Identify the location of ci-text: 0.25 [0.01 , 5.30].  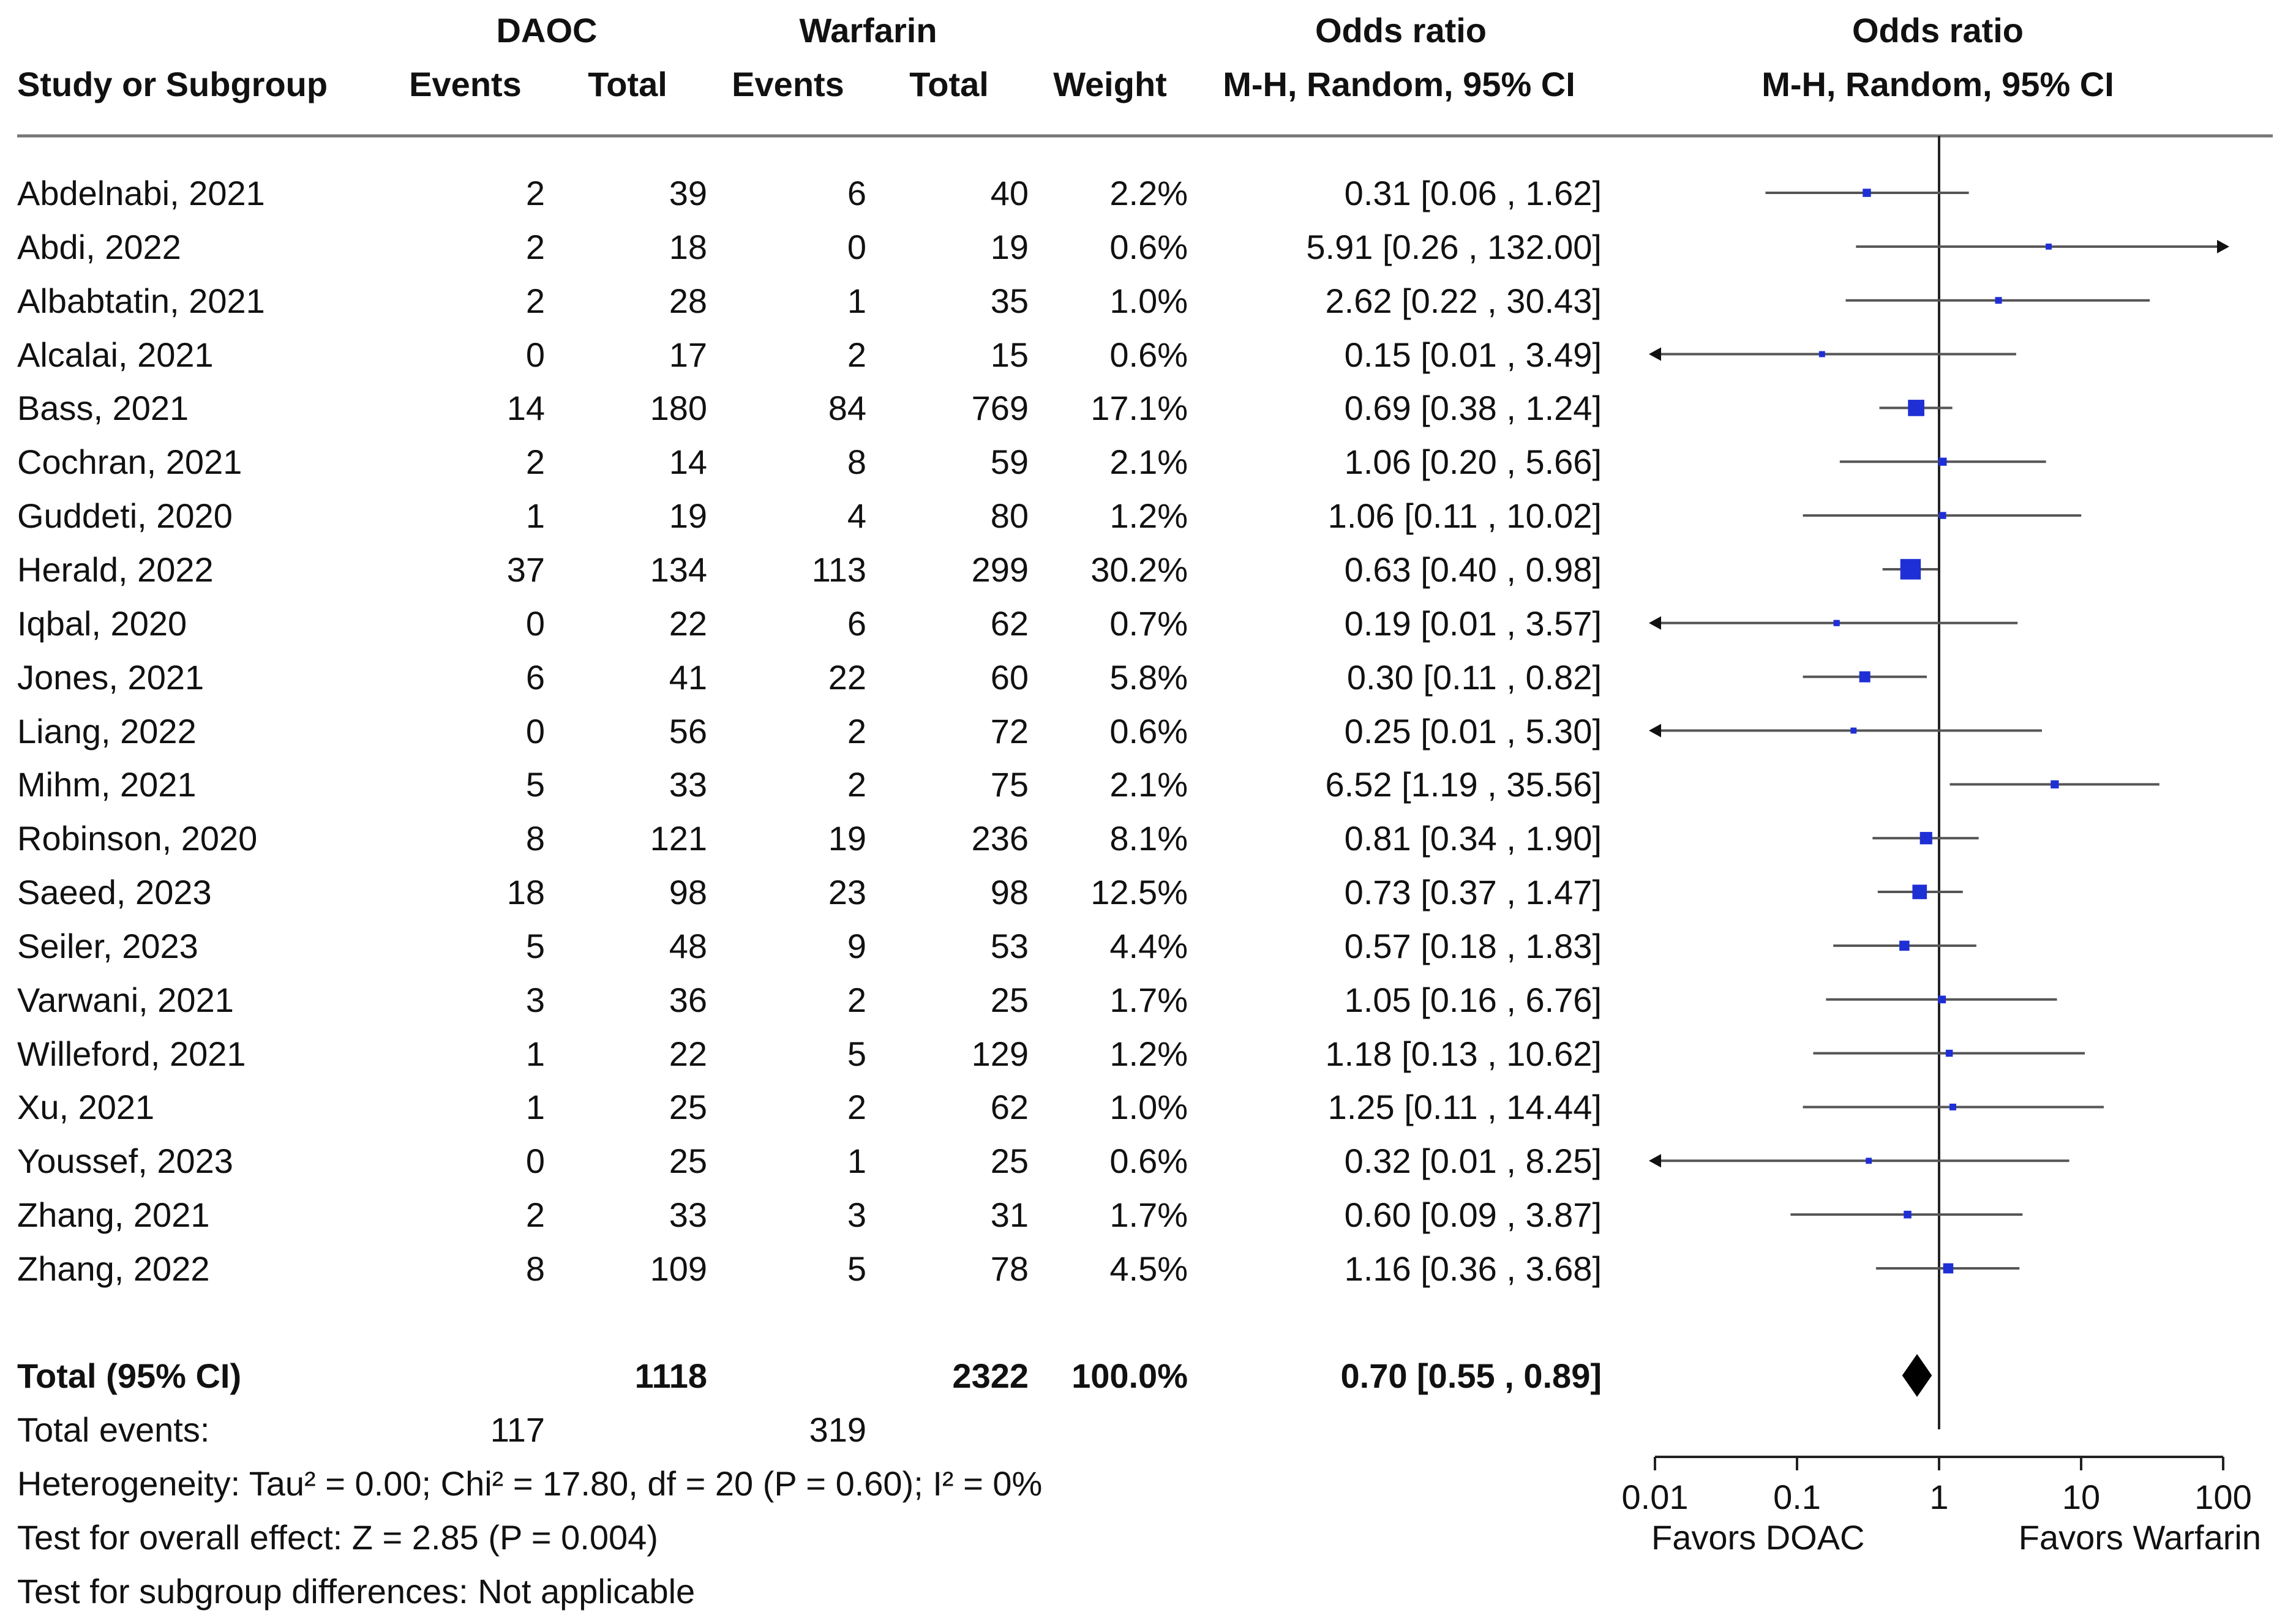
(1473, 730).